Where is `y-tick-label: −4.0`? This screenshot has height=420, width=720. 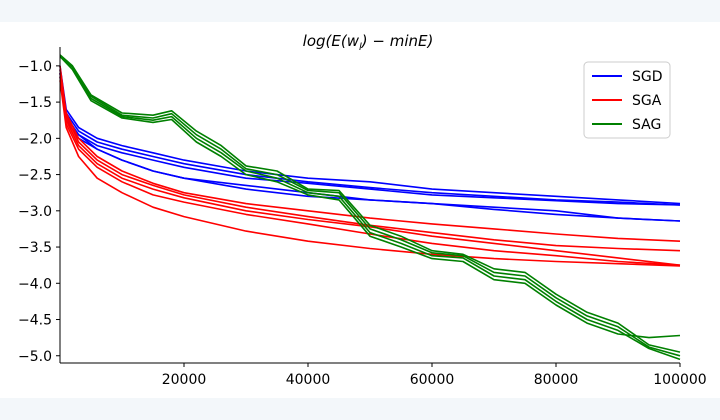 y-tick-label: −4.0 is located at coordinates (35, 284).